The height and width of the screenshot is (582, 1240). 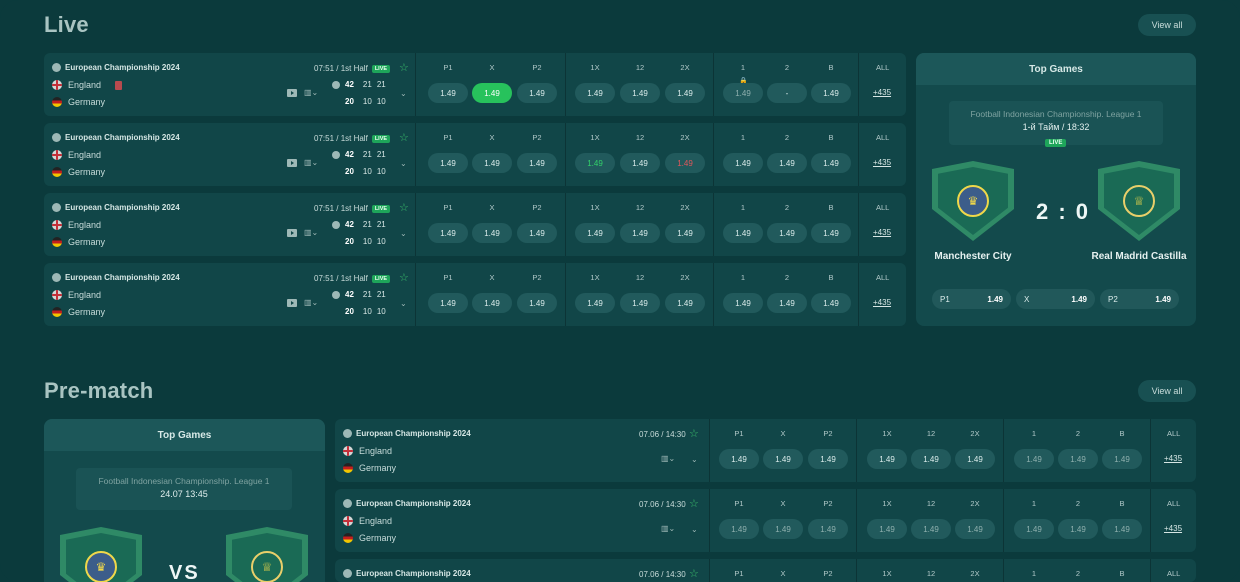 What do you see at coordinates (1139, 299) in the screenshot?
I see `top-game-odd-p2: P2 1.49` at bounding box center [1139, 299].